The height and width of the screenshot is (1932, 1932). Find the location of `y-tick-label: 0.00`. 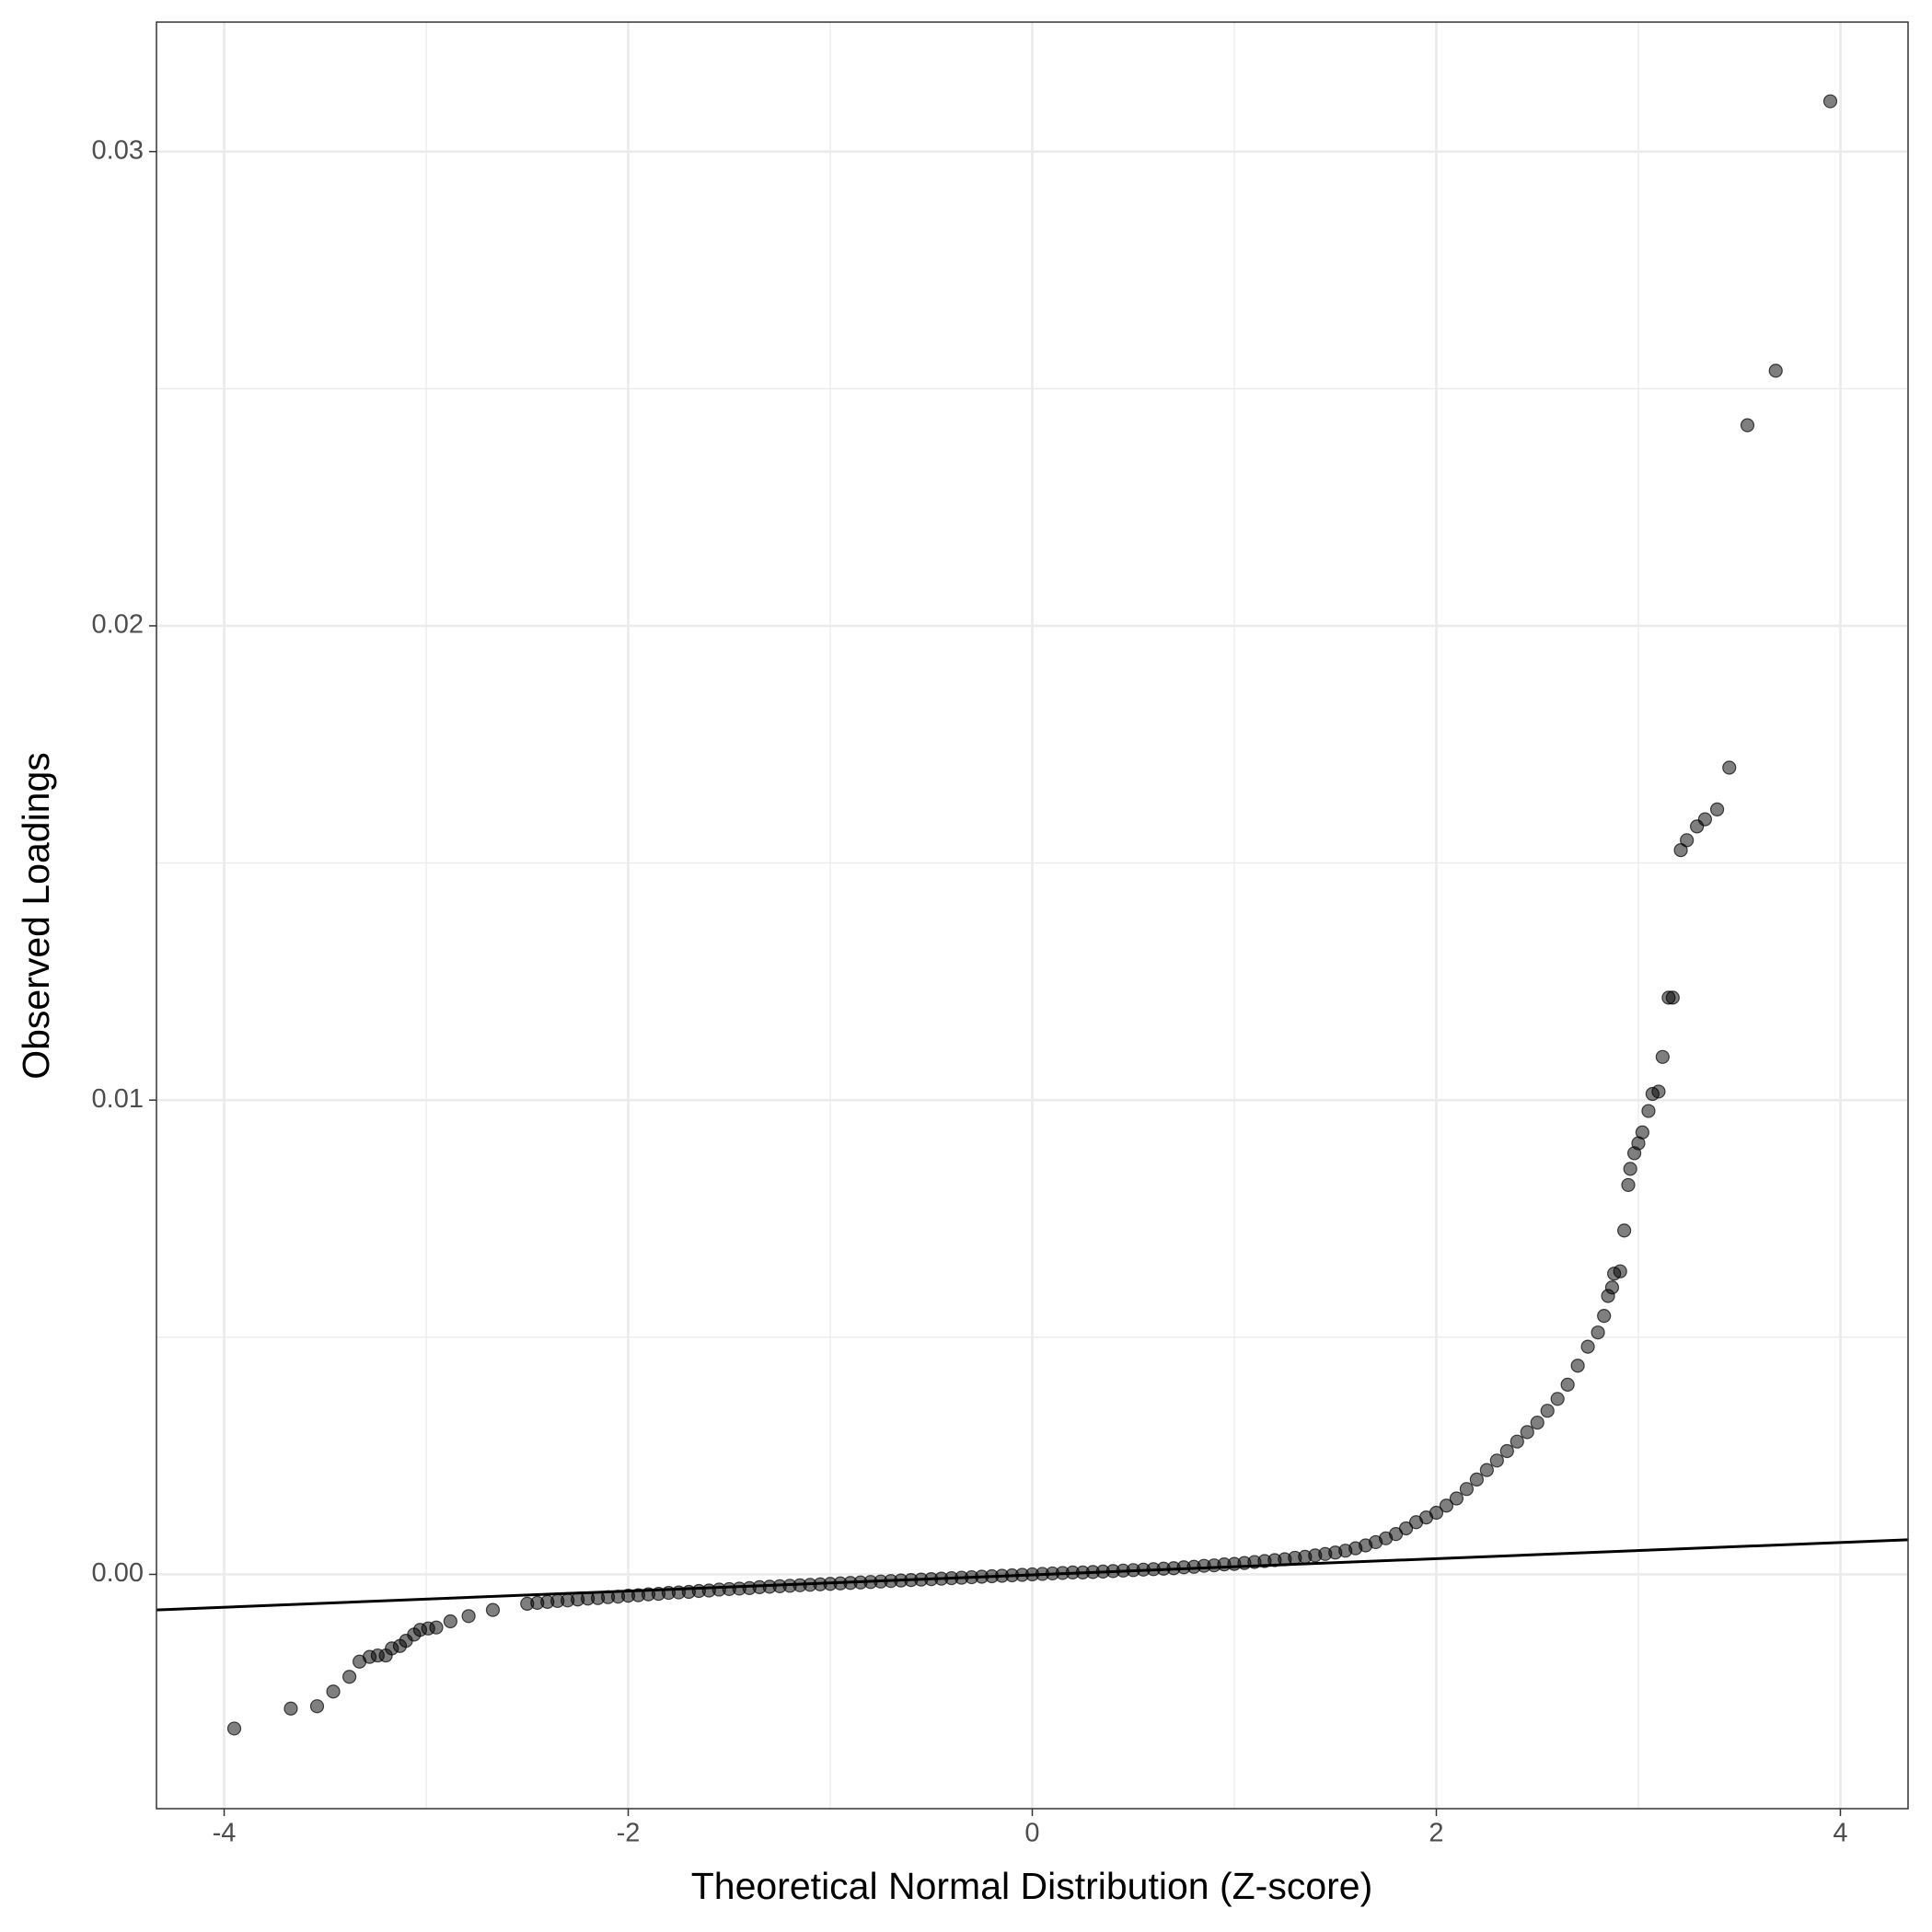

y-tick-label: 0.00 is located at coordinates (118, 1573).